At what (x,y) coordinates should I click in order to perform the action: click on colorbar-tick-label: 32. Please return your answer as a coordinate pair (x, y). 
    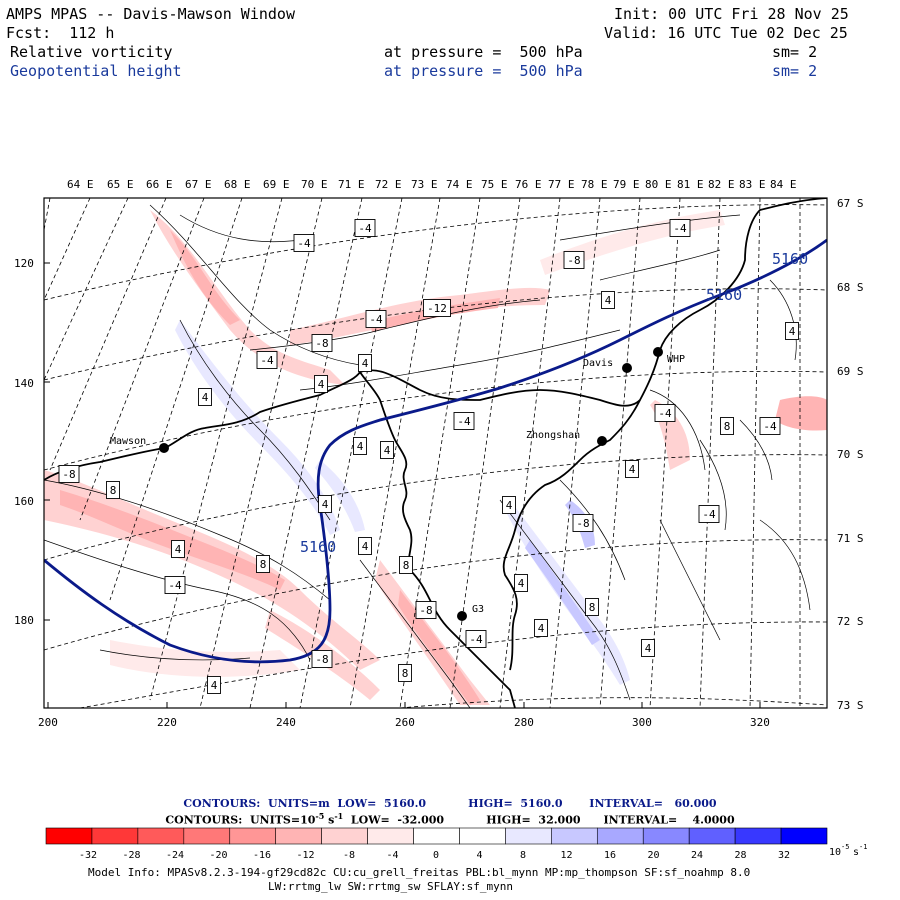
    Looking at the image, I should click on (784, 855).